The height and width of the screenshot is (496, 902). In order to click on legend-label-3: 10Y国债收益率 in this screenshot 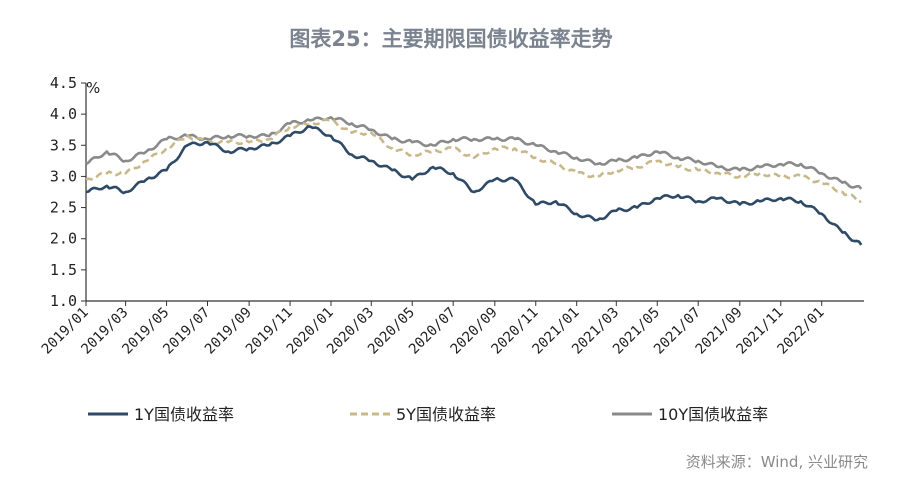, I will do `click(713, 414)`.